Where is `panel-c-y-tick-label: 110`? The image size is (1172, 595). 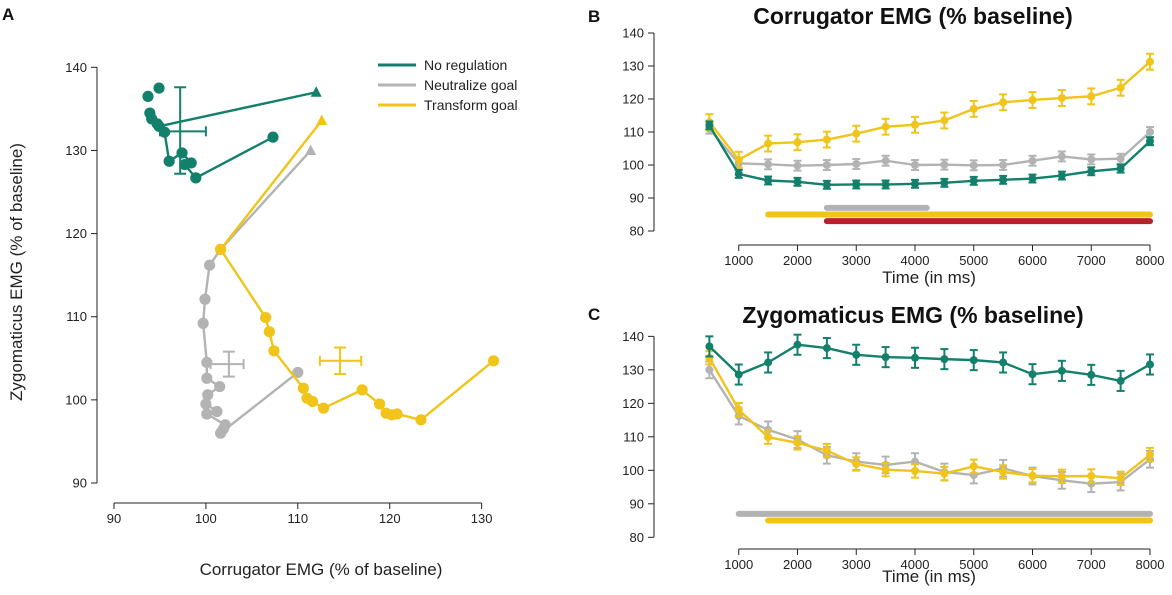
panel-c-y-tick-label: 110 is located at coordinates (633, 436).